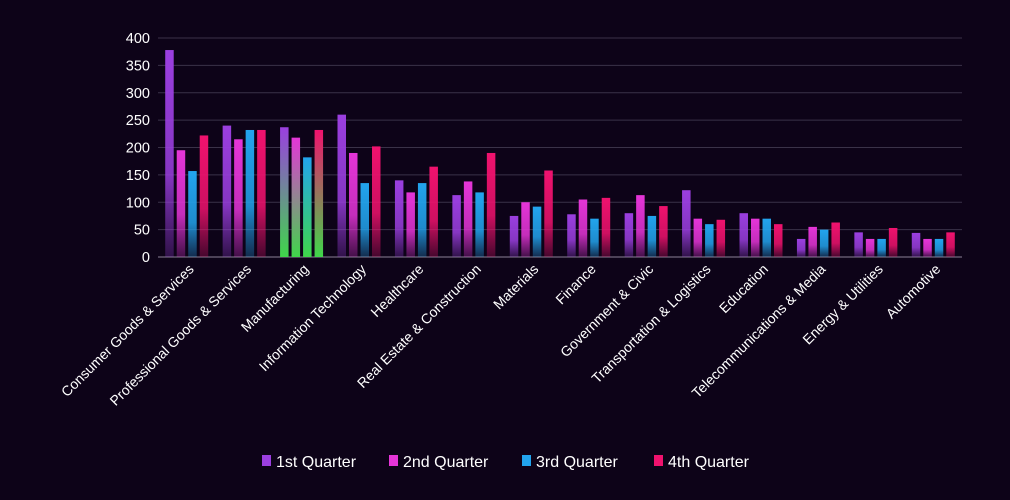 This screenshot has width=1010, height=500. Describe the element at coordinates (515, 286) in the screenshot. I see `x-category-label: Materials` at that location.